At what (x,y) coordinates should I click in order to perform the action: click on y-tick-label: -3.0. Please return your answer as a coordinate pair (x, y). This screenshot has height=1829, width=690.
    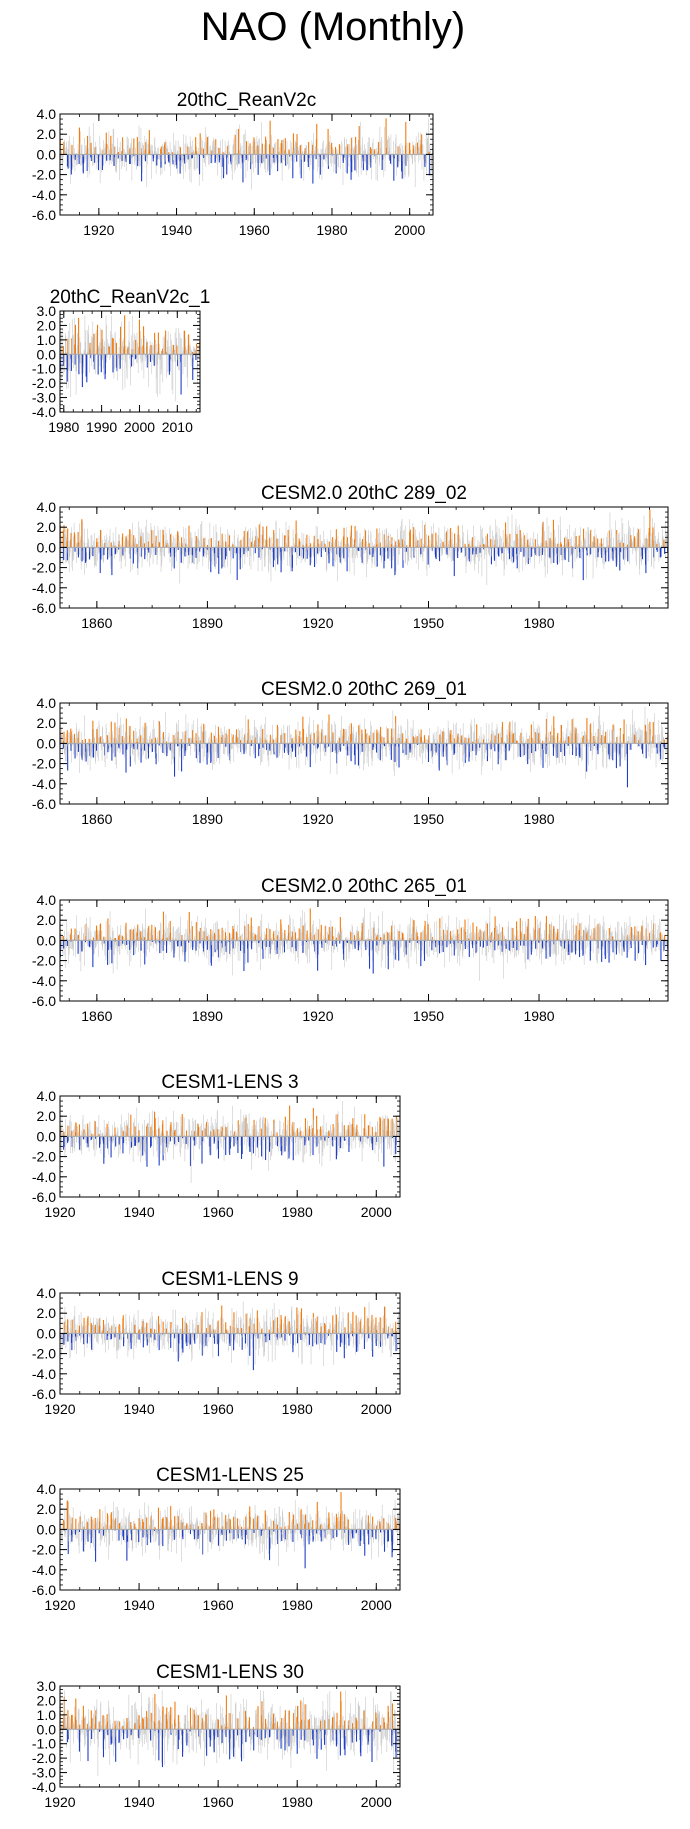
    Looking at the image, I should click on (44, 398).